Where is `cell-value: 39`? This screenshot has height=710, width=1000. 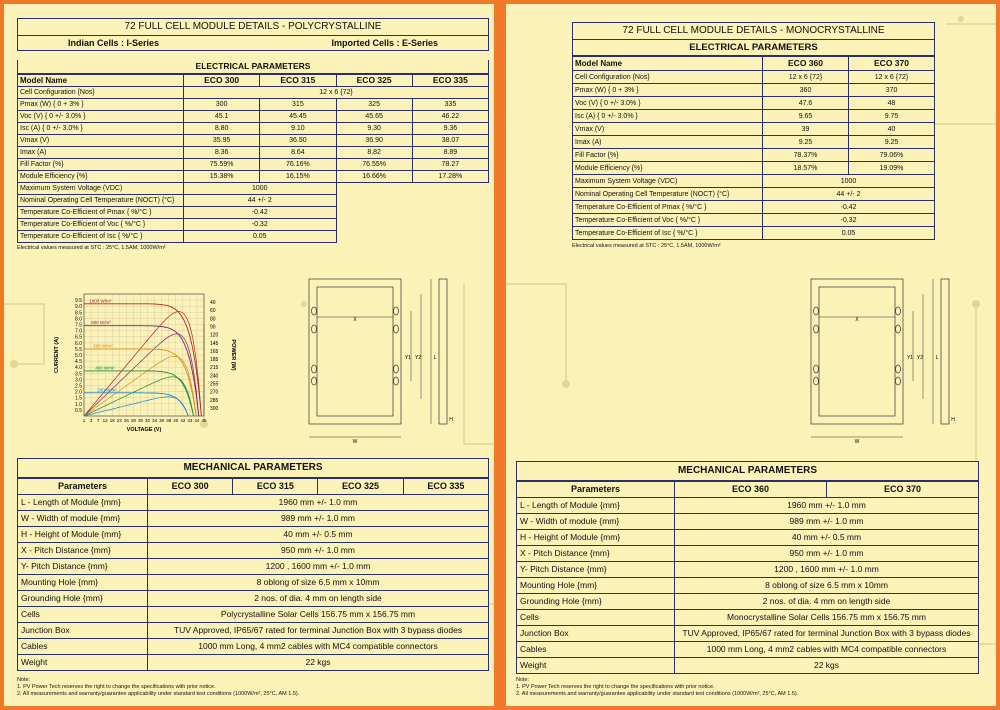 cell-value: 39 is located at coordinates (805, 129).